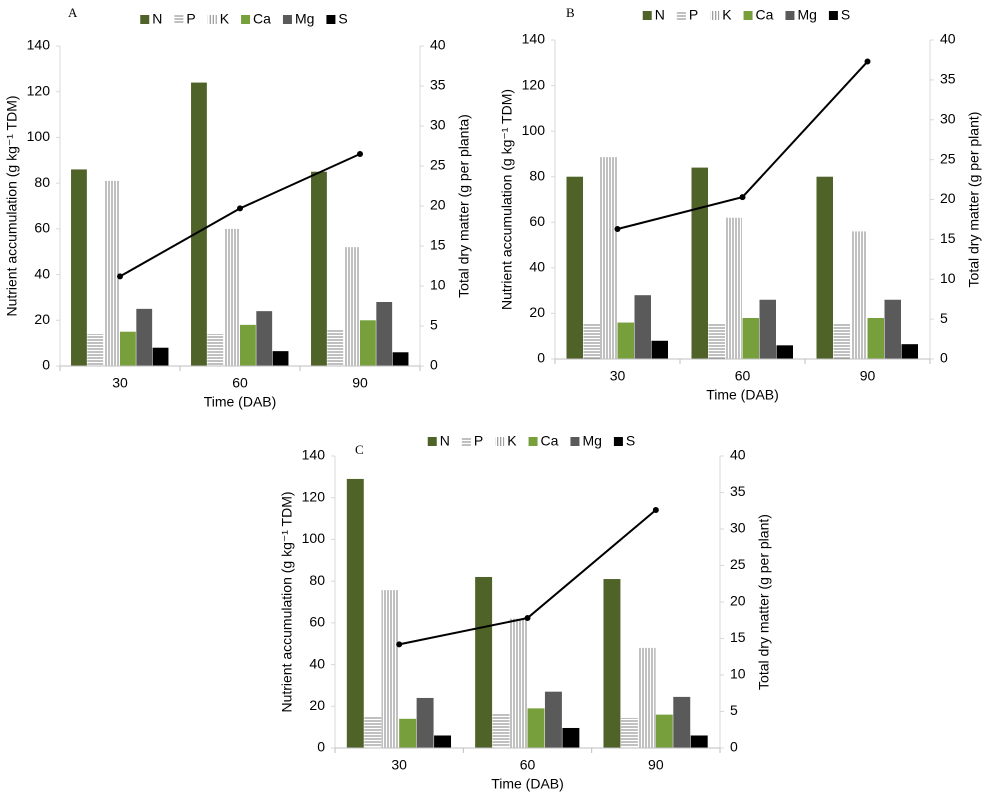 The width and height of the screenshot is (992, 795). I want to click on legend-label: Mg, so click(304, 19).